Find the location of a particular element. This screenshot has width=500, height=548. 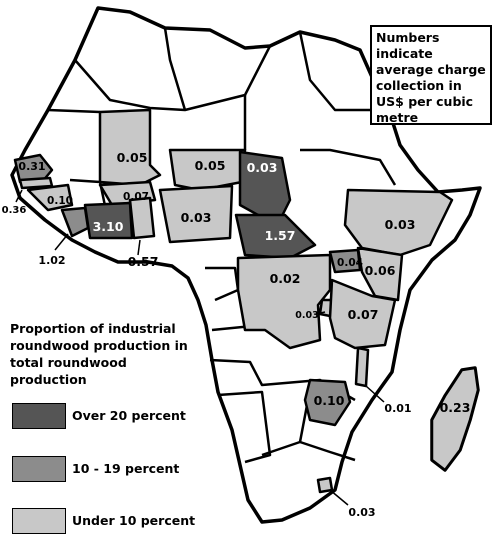

leader-gambia is located at coordinates (19, 196).